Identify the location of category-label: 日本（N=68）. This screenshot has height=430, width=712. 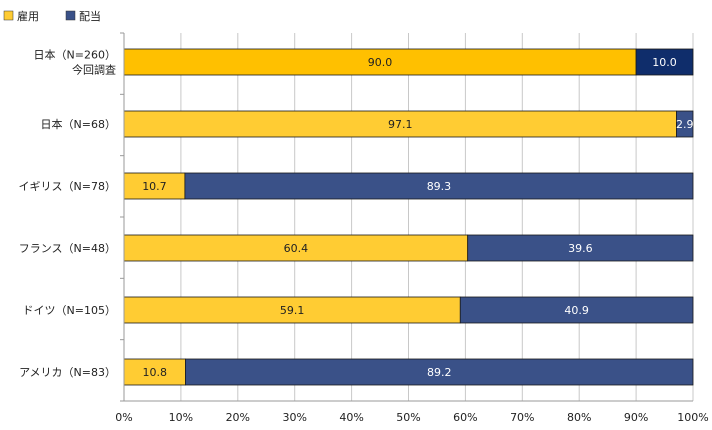
(78, 124).